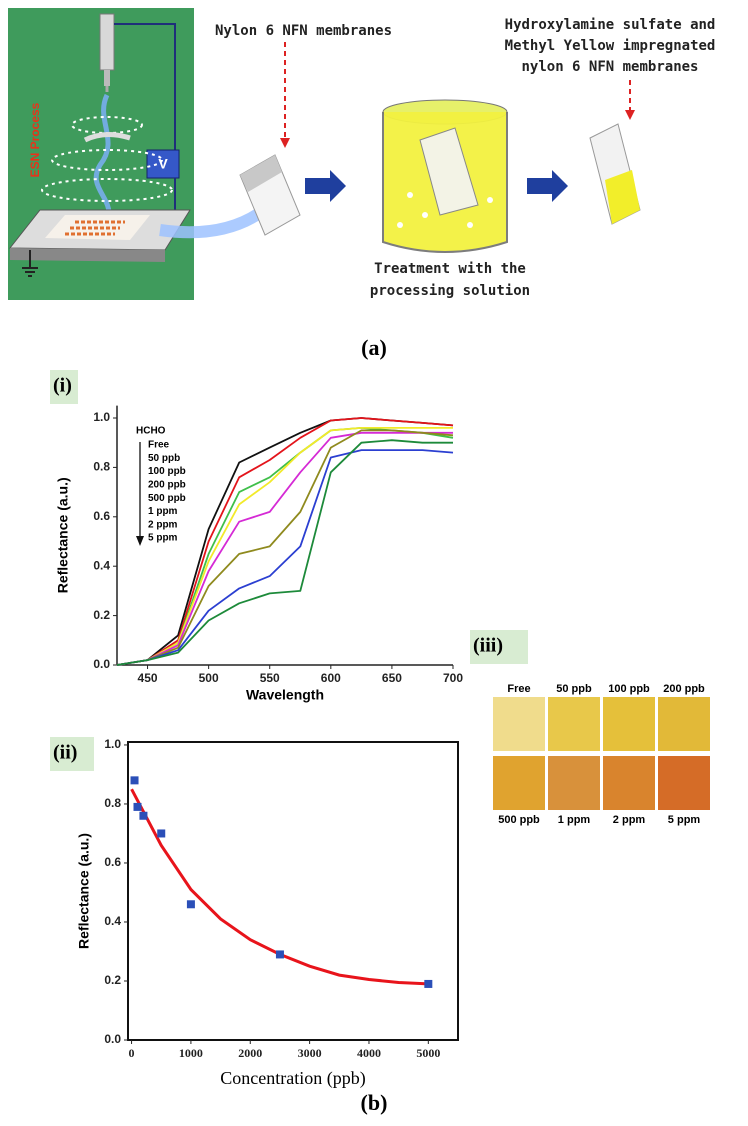 This screenshot has height=1126, width=748. Describe the element at coordinates (610, 25) in the screenshot. I see `product-label: Hydroxylamine sulfate and` at that location.